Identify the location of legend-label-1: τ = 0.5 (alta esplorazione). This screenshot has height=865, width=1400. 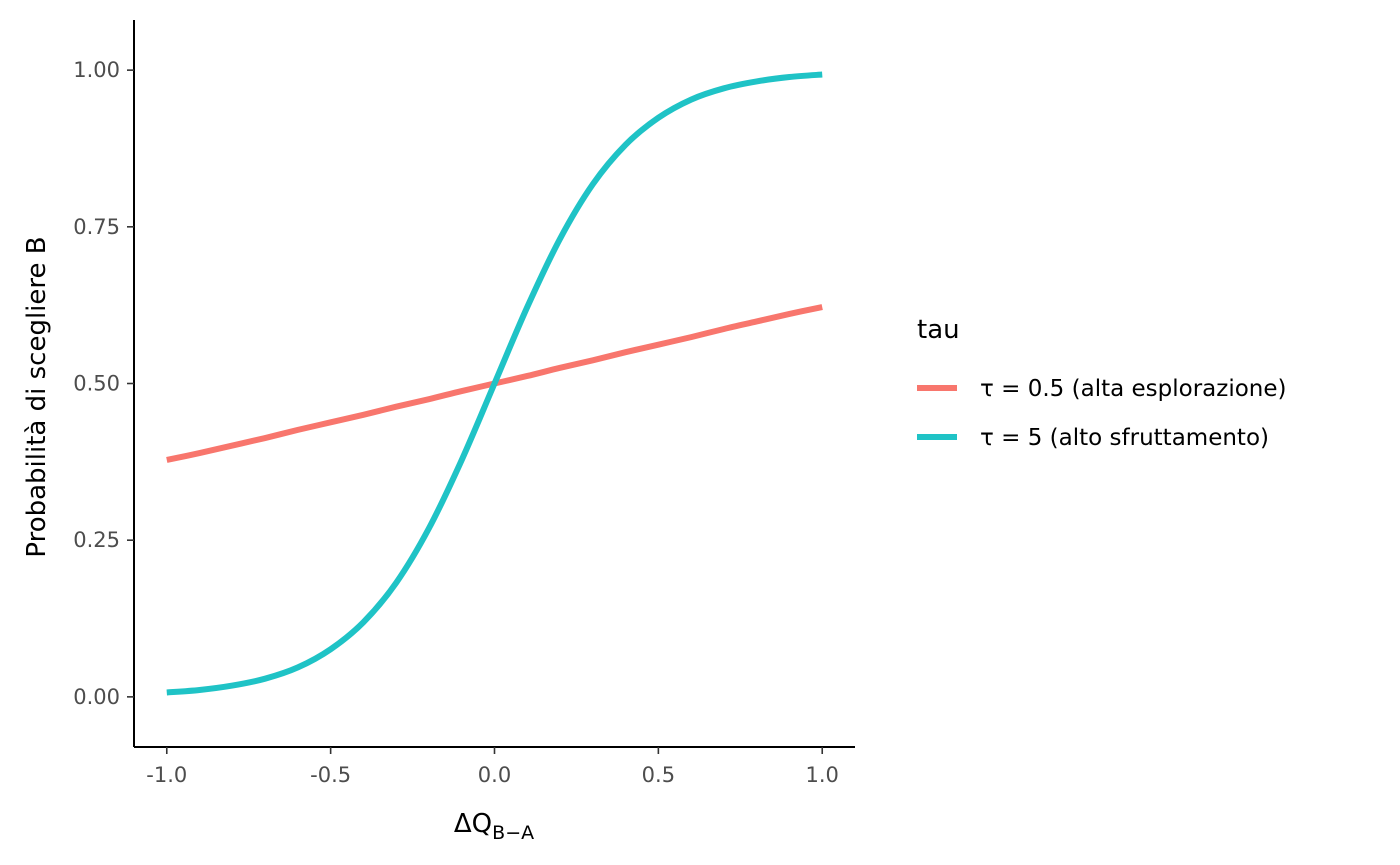
(1133, 389).